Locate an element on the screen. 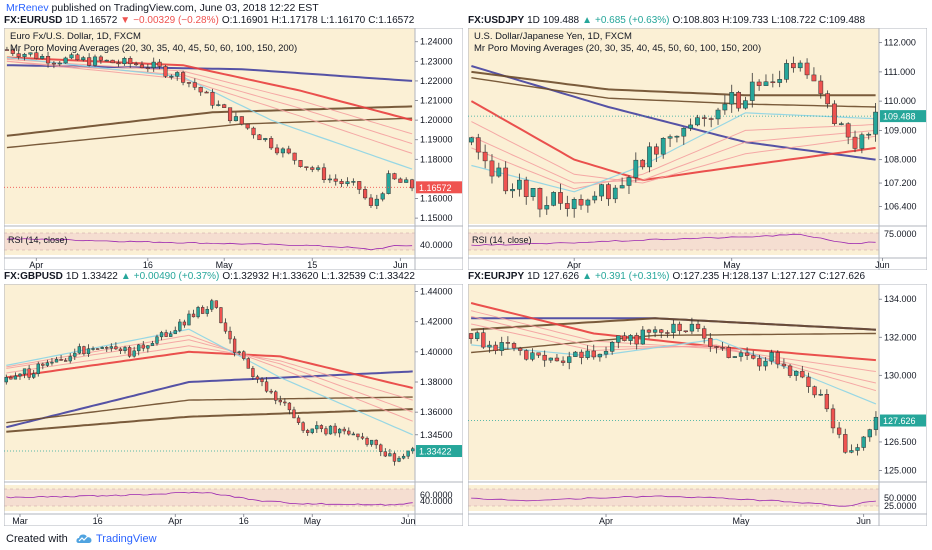 The image size is (932, 550). price-tick-label: 109.000 is located at coordinates (900, 130).